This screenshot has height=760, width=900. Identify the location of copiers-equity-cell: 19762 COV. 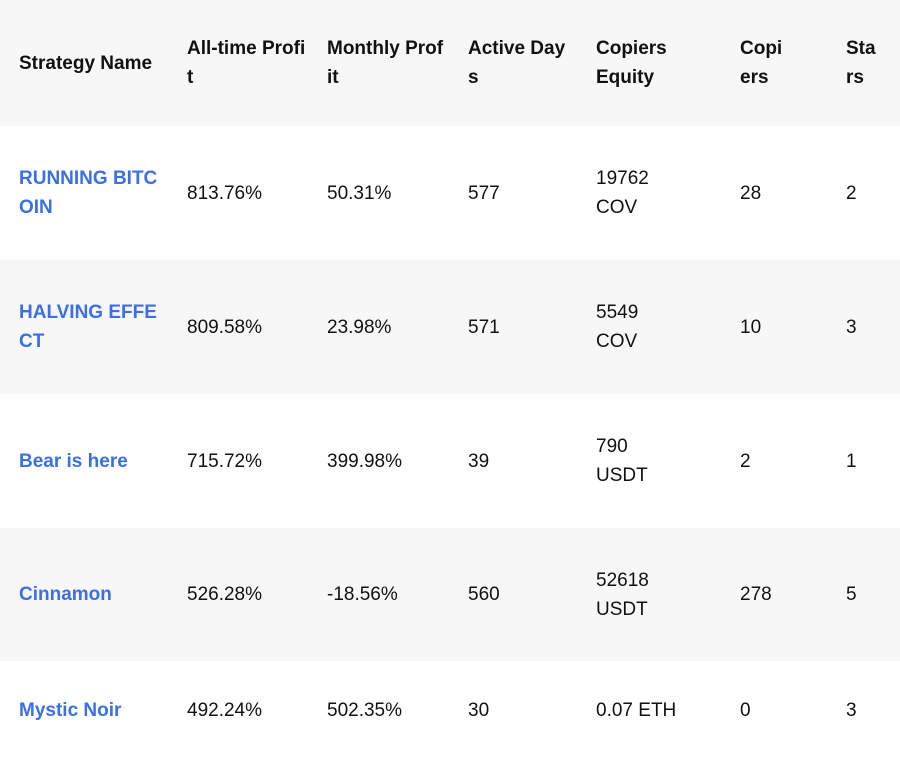
(632, 193).